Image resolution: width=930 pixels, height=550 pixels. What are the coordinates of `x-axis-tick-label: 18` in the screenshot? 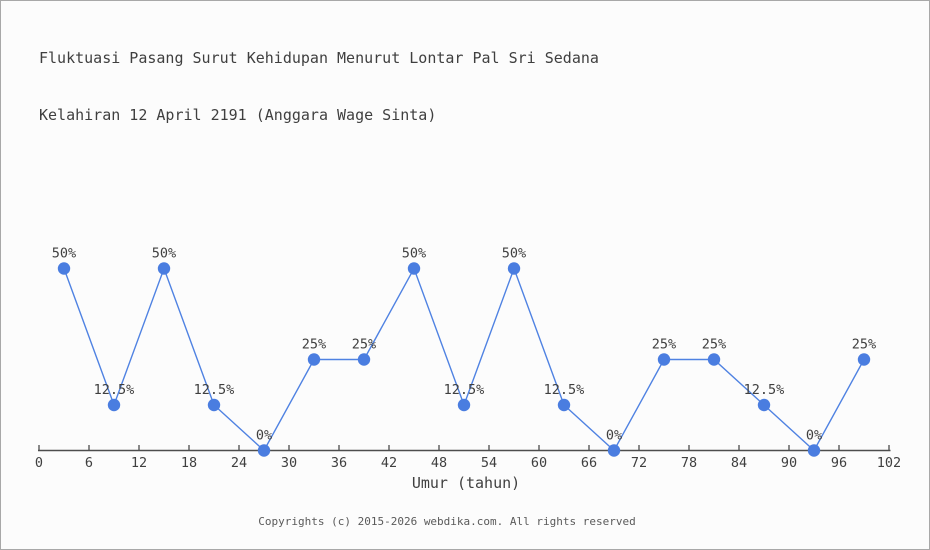 It's located at (189, 463).